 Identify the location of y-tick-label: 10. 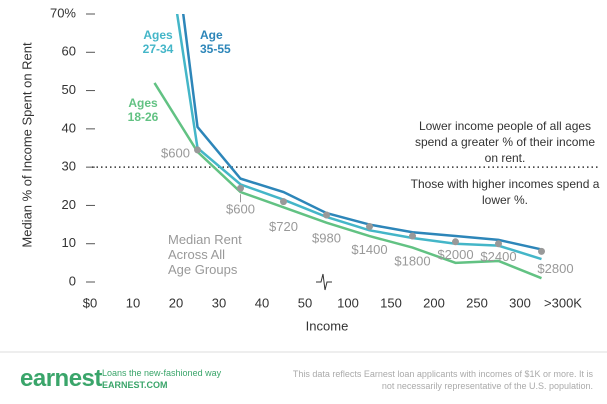
(69, 242).